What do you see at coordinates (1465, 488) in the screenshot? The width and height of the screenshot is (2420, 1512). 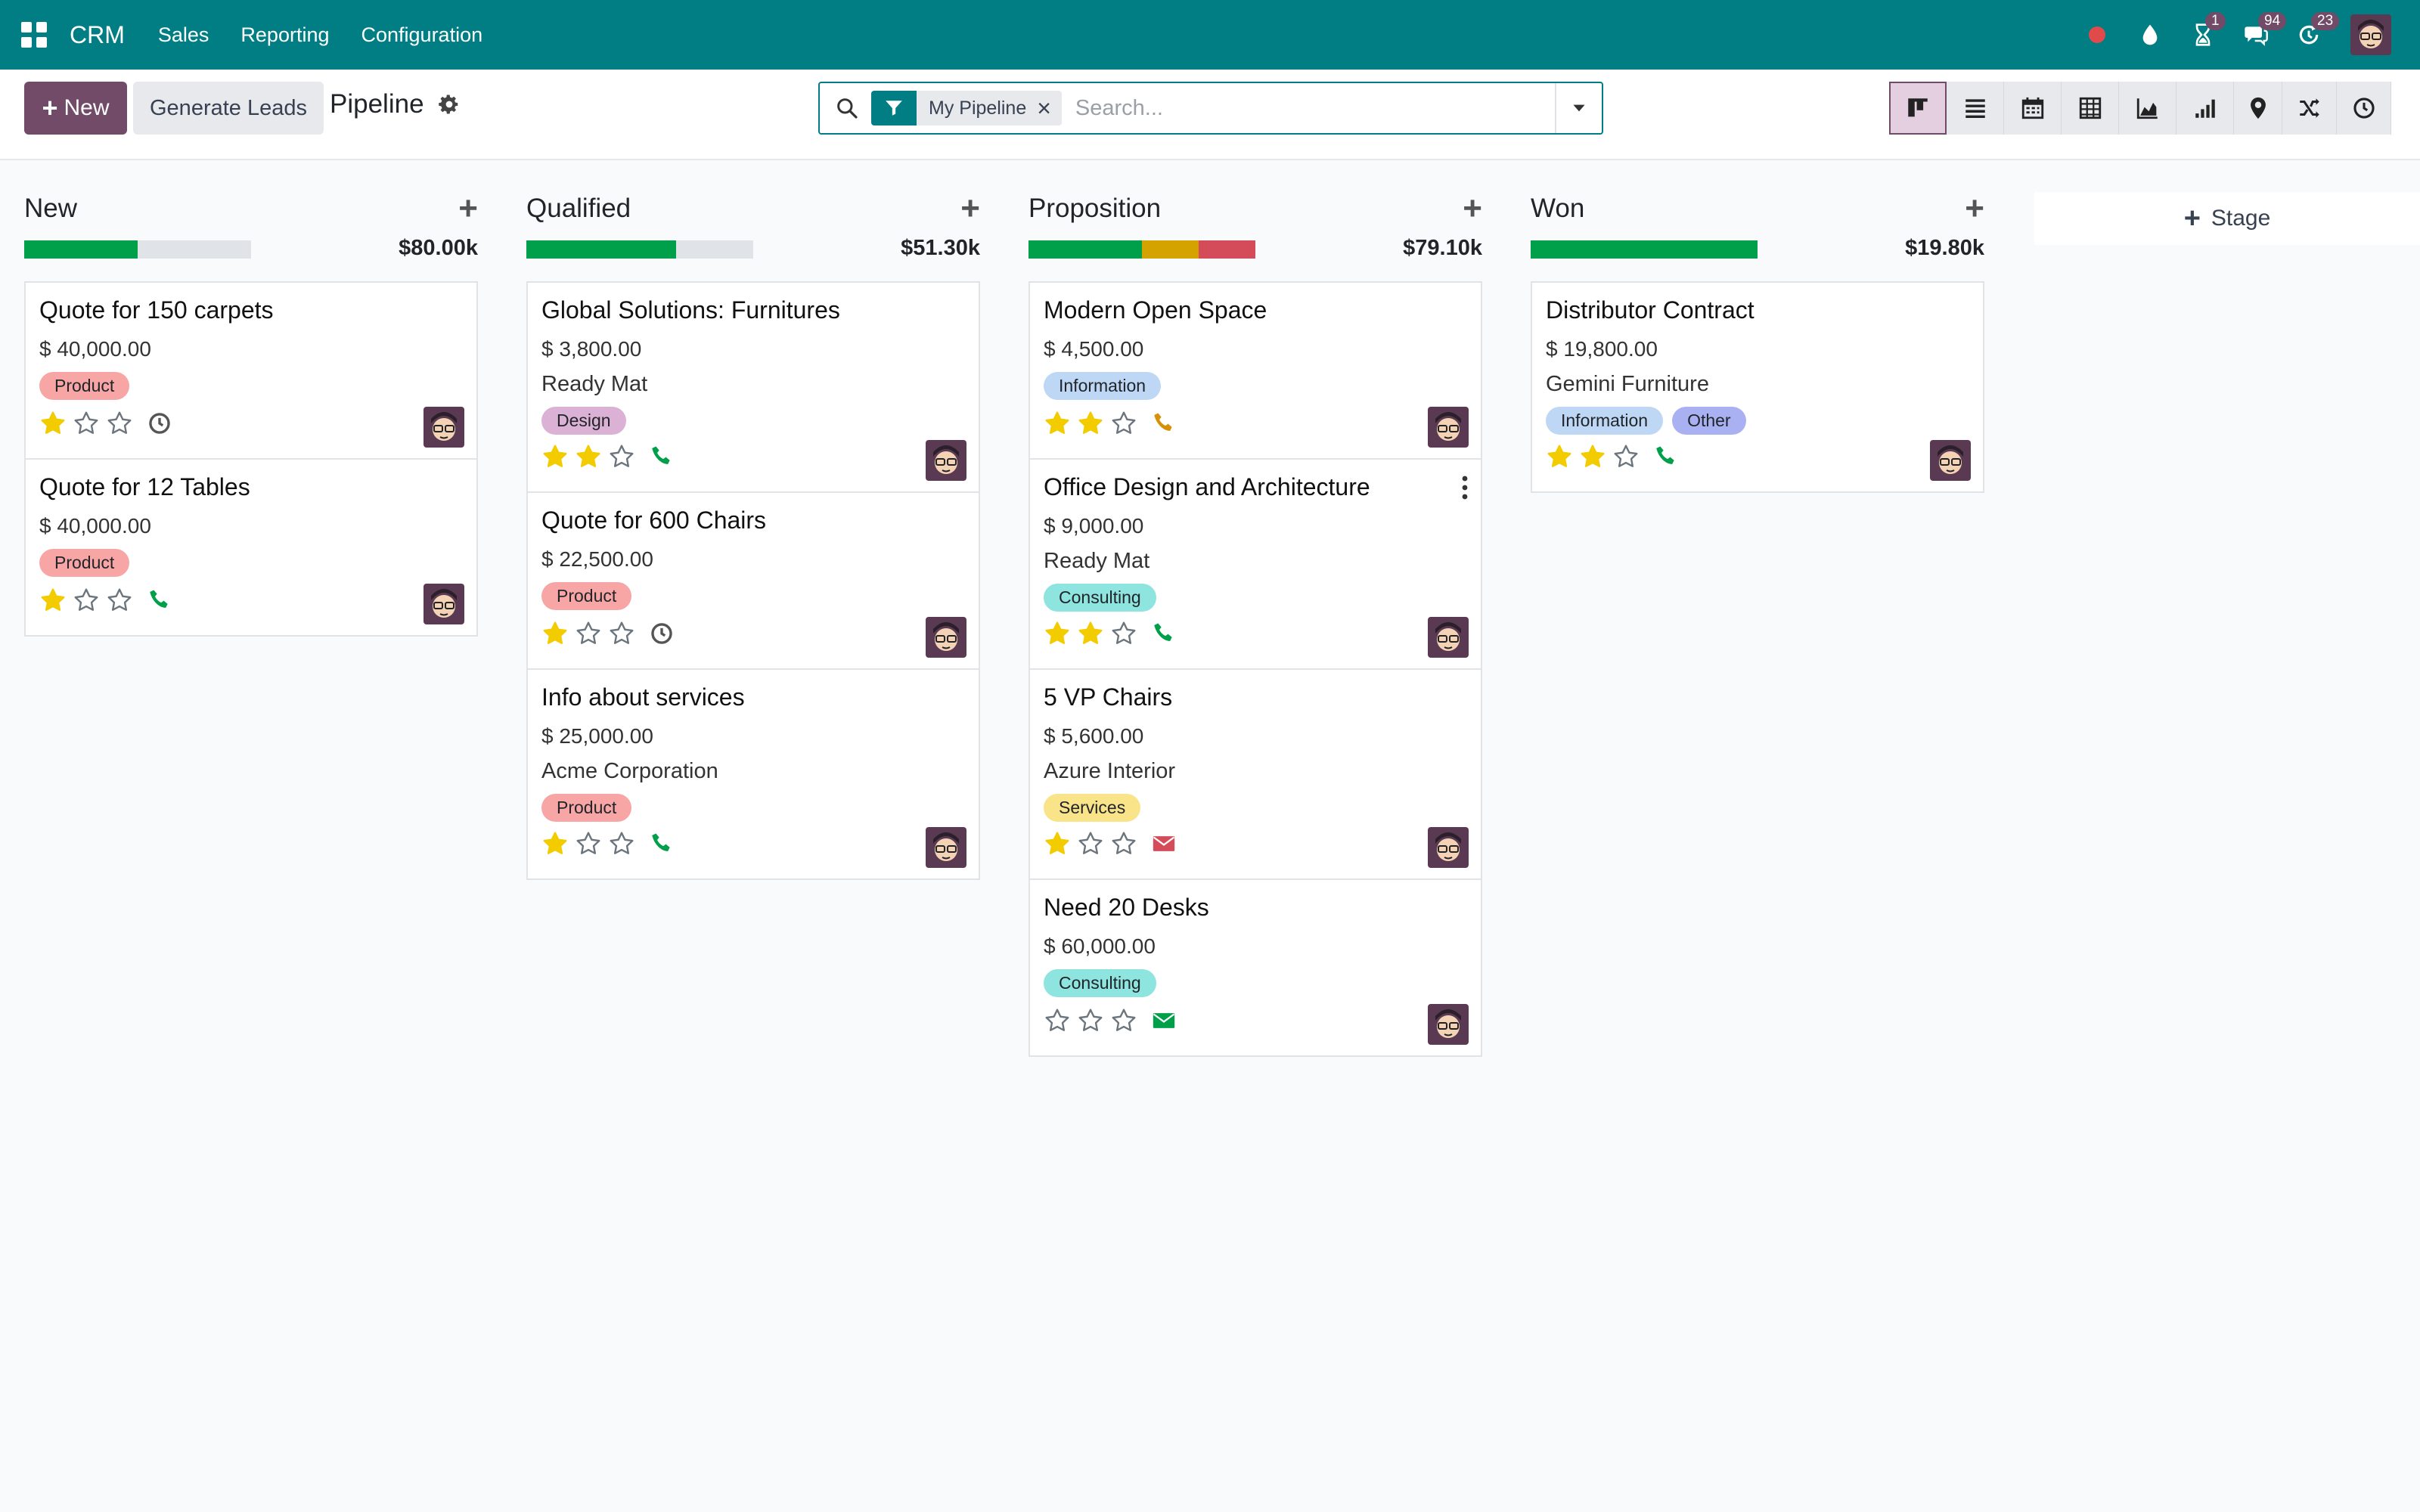 I see `card-menu-icon` at bounding box center [1465, 488].